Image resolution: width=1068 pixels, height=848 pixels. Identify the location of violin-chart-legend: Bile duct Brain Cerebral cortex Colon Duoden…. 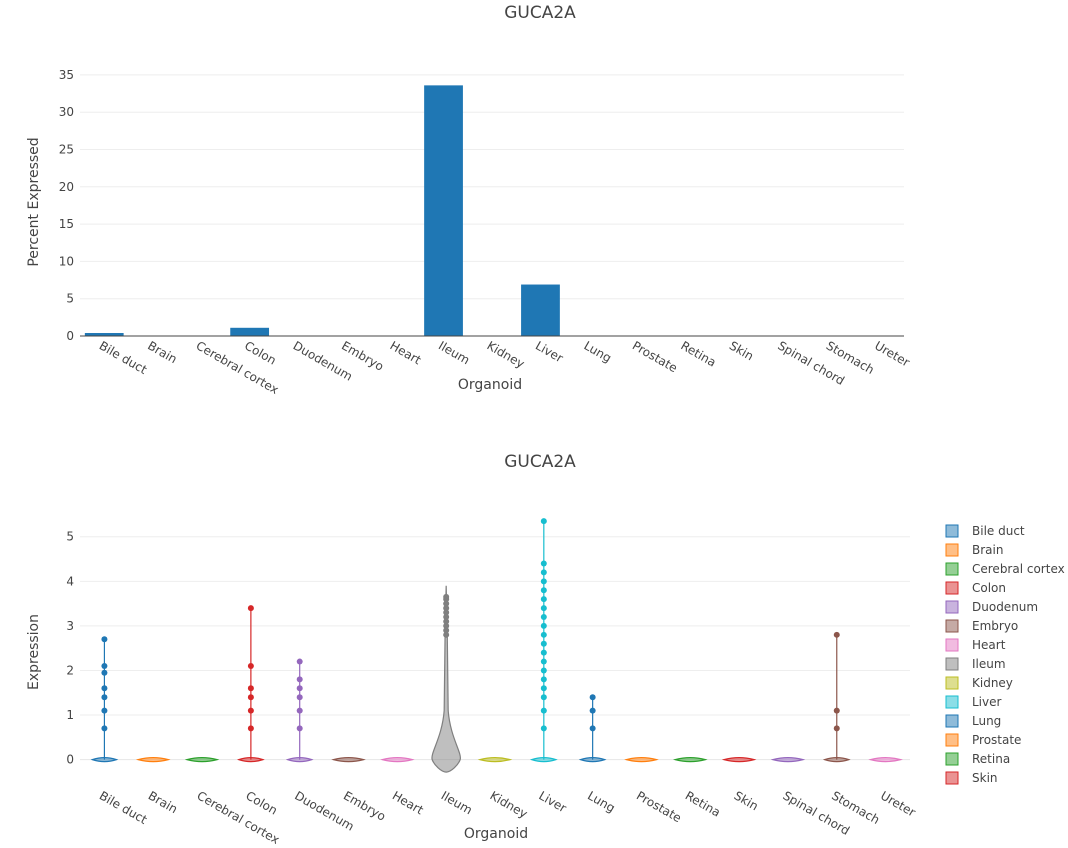
(1005, 654).